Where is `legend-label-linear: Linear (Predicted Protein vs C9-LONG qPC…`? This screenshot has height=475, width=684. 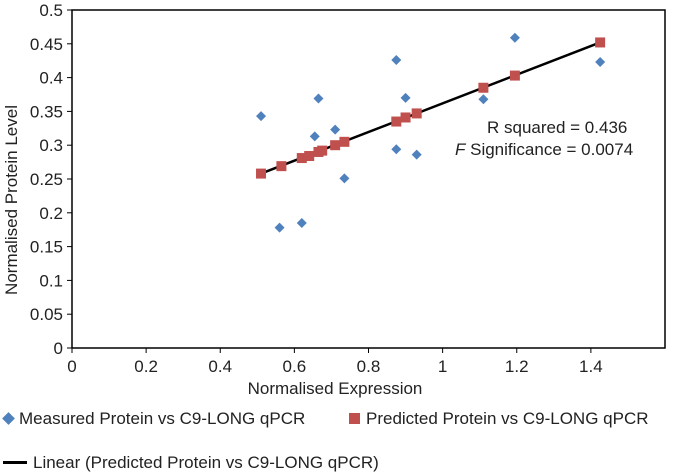 legend-label-linear: Linear (Predicted Protein vs C9-LONG qPC… is located at coordinates (206, 462).